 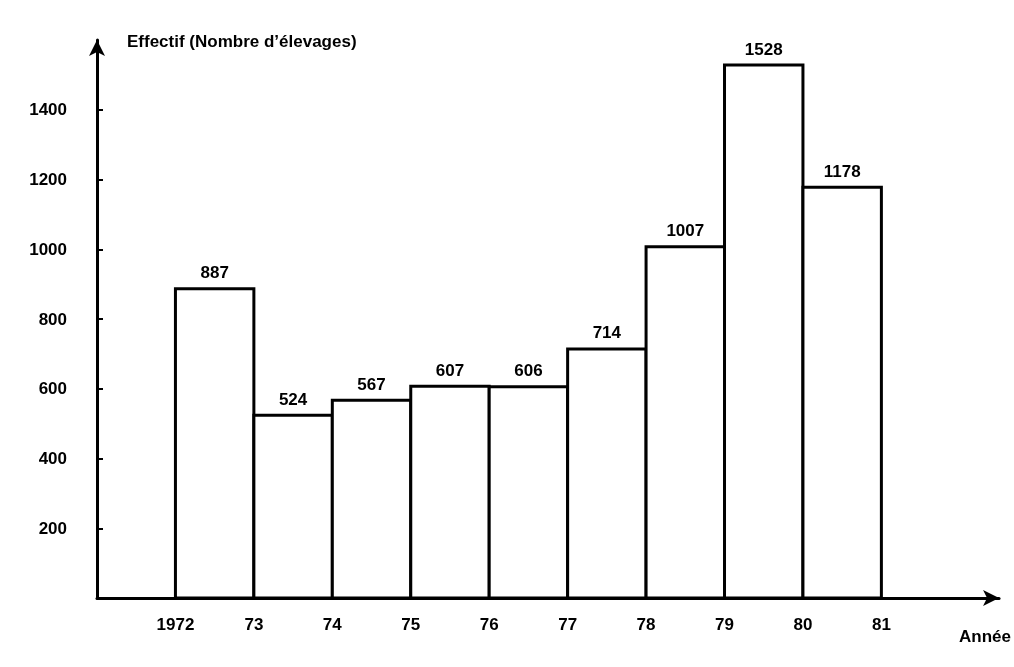 What do you see at coordinates (568, 624) in the screenshot?
I see `x-tick-label: 77` at bounding box center [568, 624].